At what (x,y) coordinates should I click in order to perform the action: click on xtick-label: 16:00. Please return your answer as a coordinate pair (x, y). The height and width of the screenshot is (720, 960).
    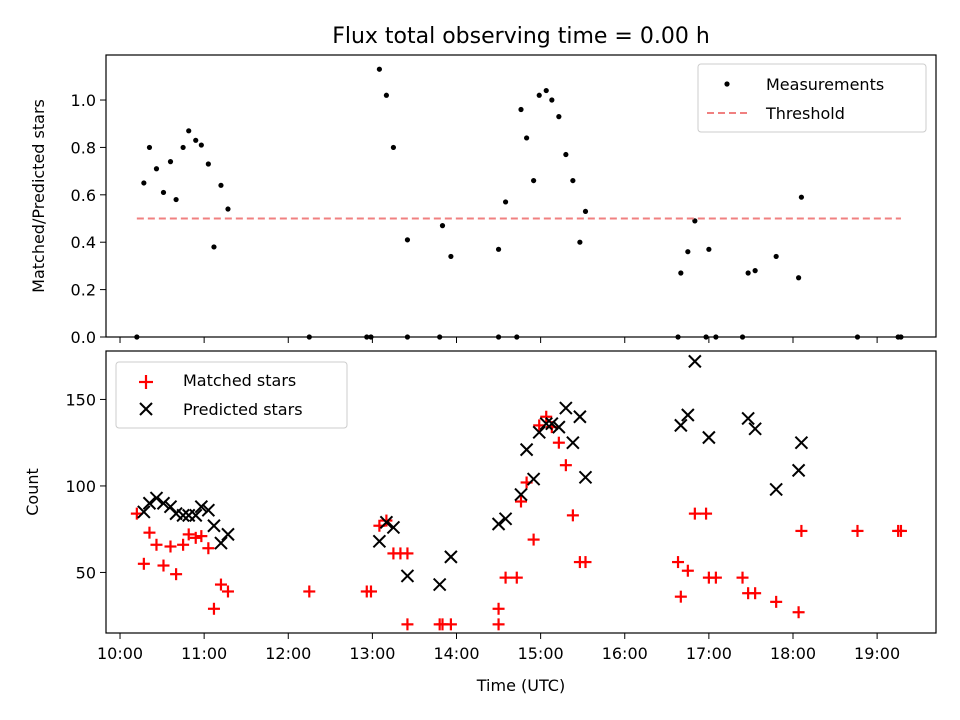
    Looking at the image, I should click on (625, 653).